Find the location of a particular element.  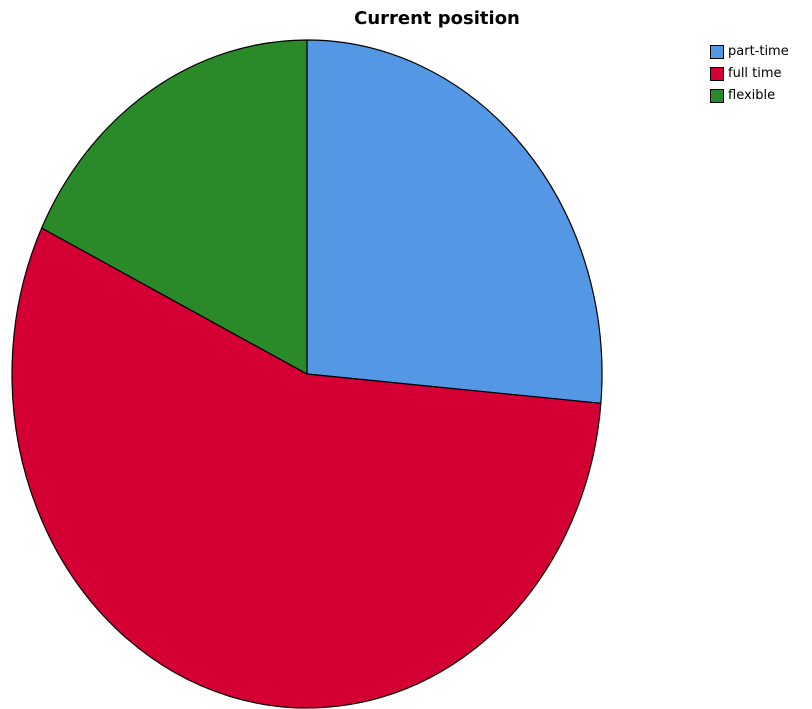

chart-title: Current position is located at coordinates (437, 18).